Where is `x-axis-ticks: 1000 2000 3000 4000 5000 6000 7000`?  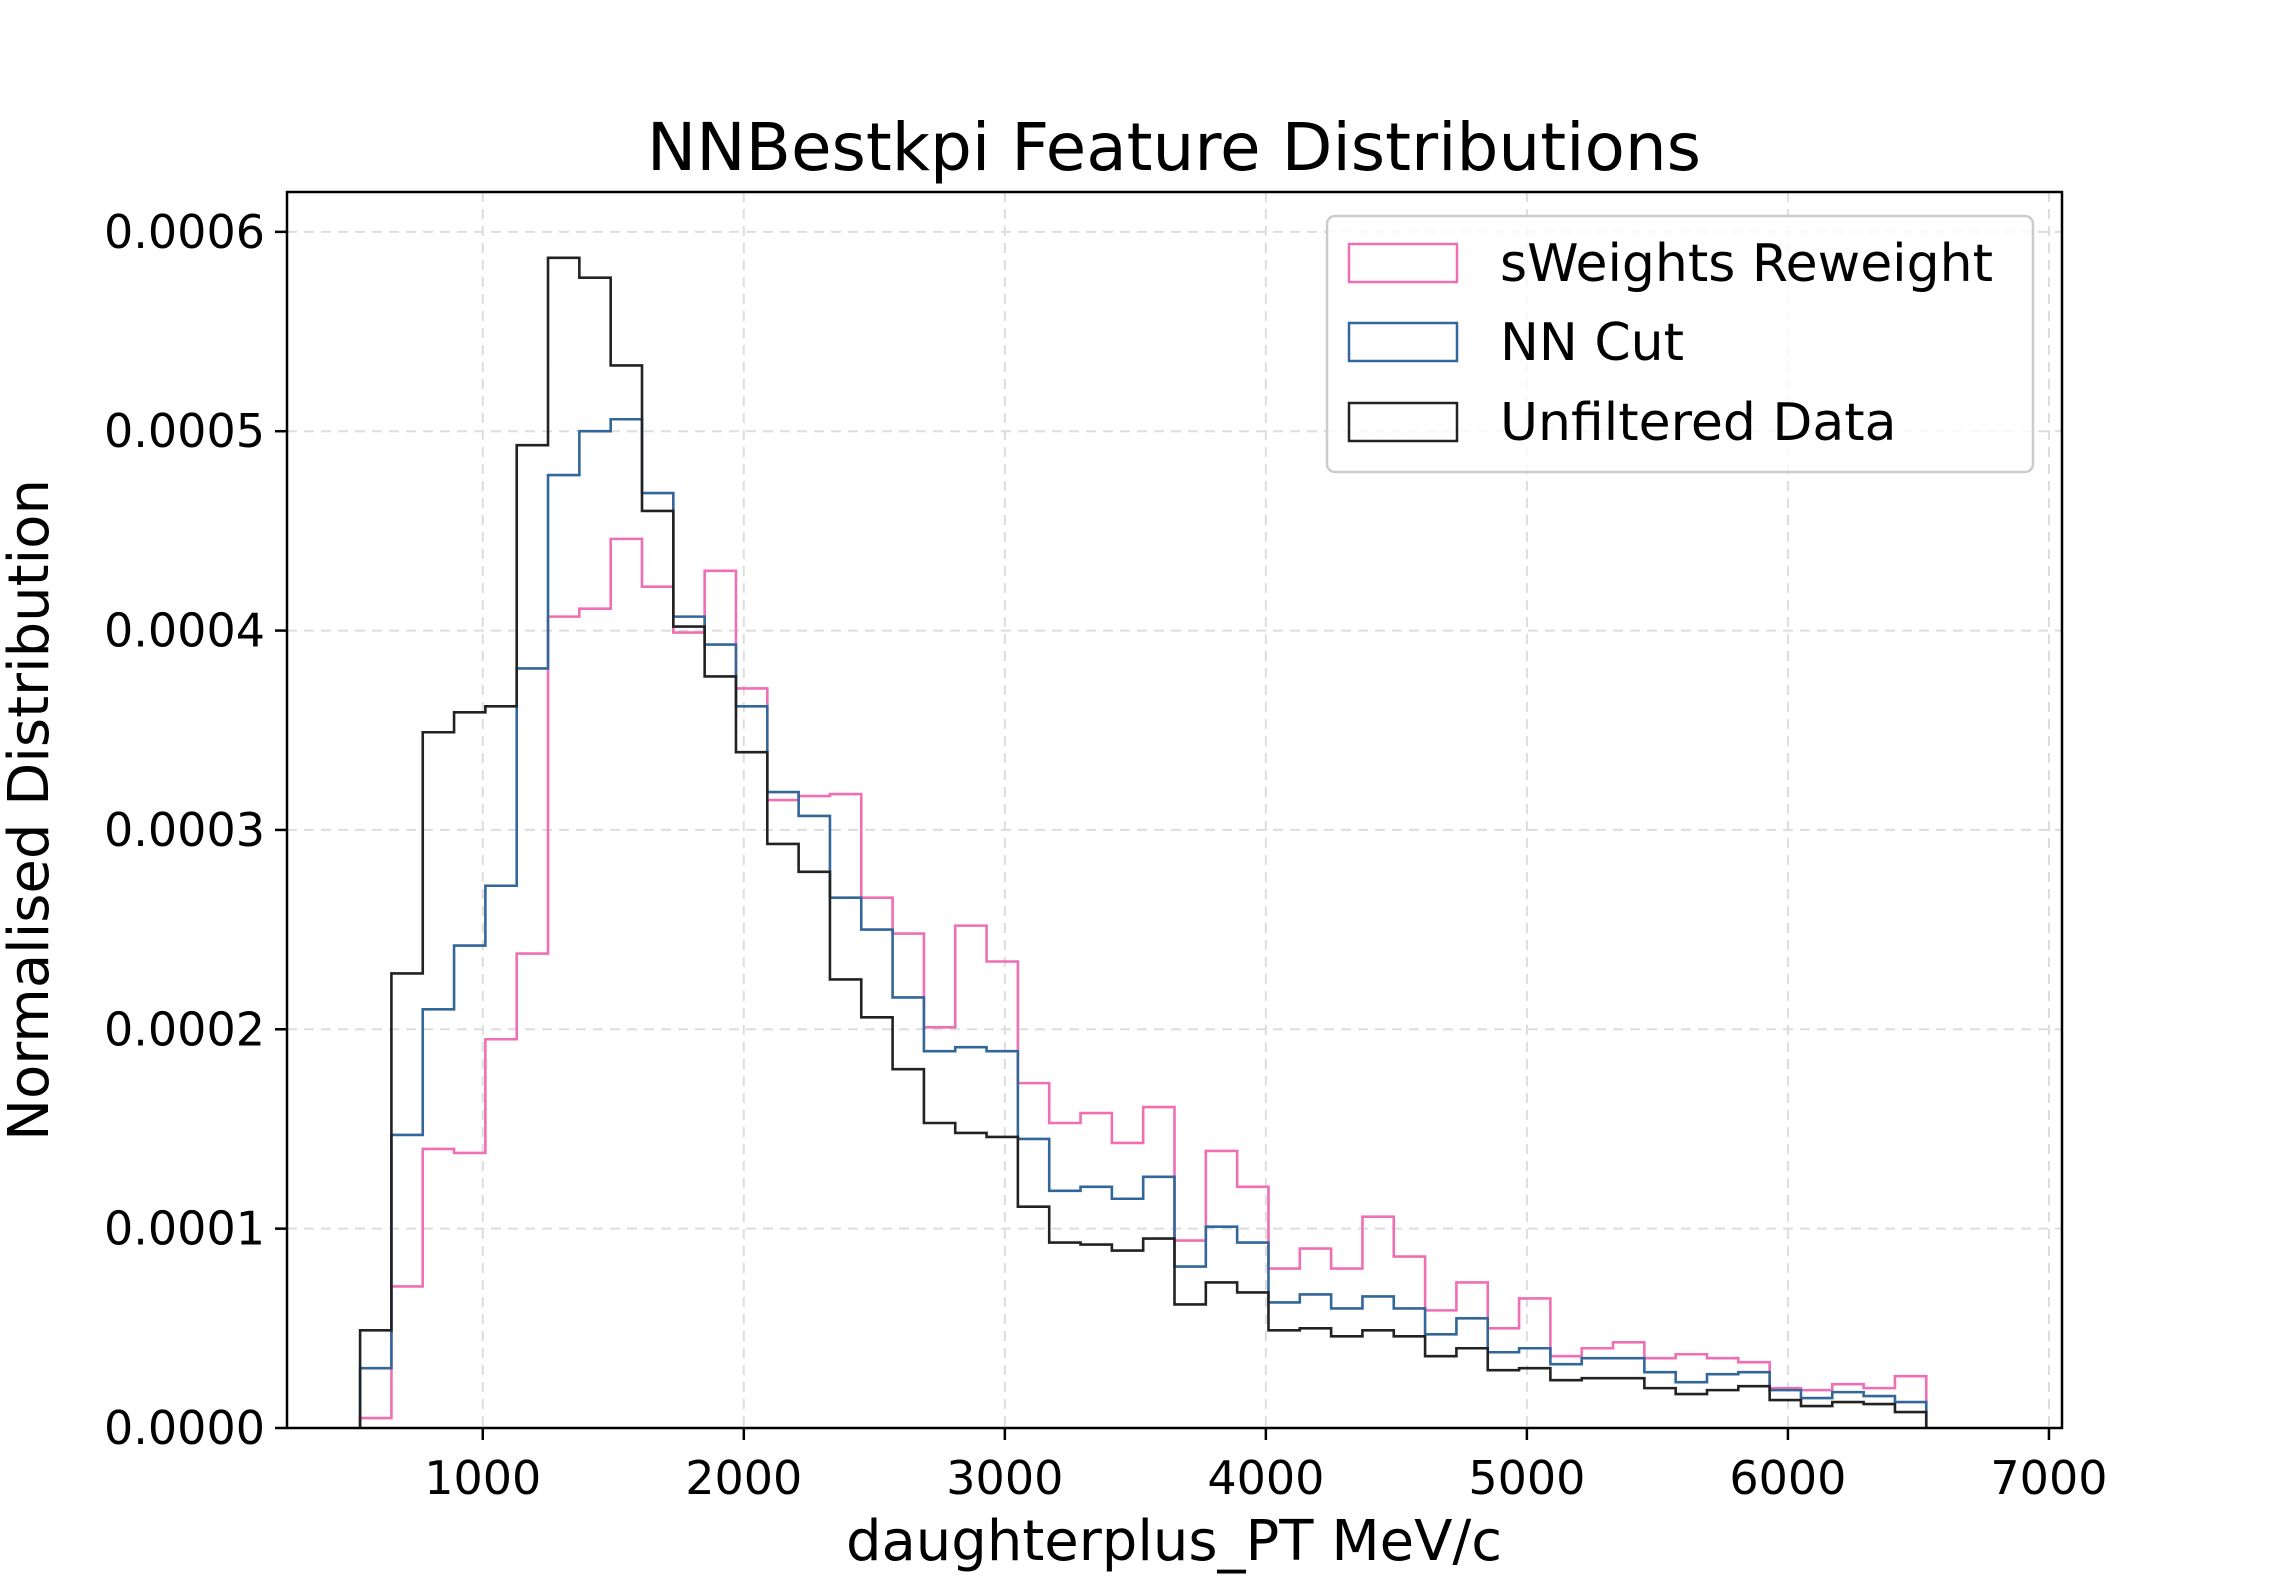
x-axis-ticks: 1000 2000 3000 4000 5000 6000 7000 is located at coordinates (1265, 1466).